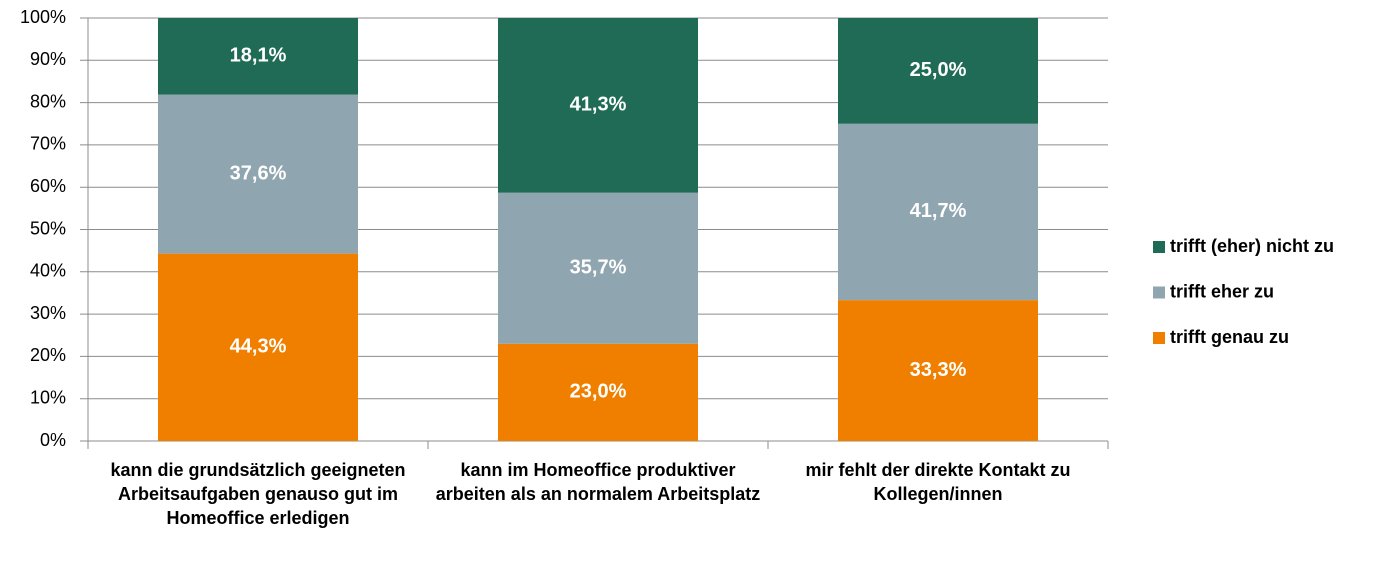 Image resolution: width=1375 pixels, height=579 pixels. I want to click on y-tick-label: 50%, so click(48, 228).